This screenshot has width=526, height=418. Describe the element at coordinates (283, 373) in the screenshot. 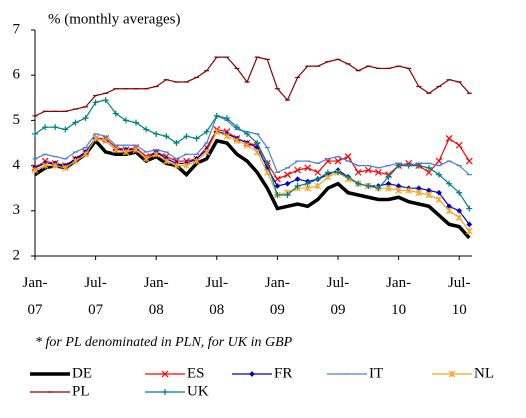

I see `legend-label: FR` at that location.